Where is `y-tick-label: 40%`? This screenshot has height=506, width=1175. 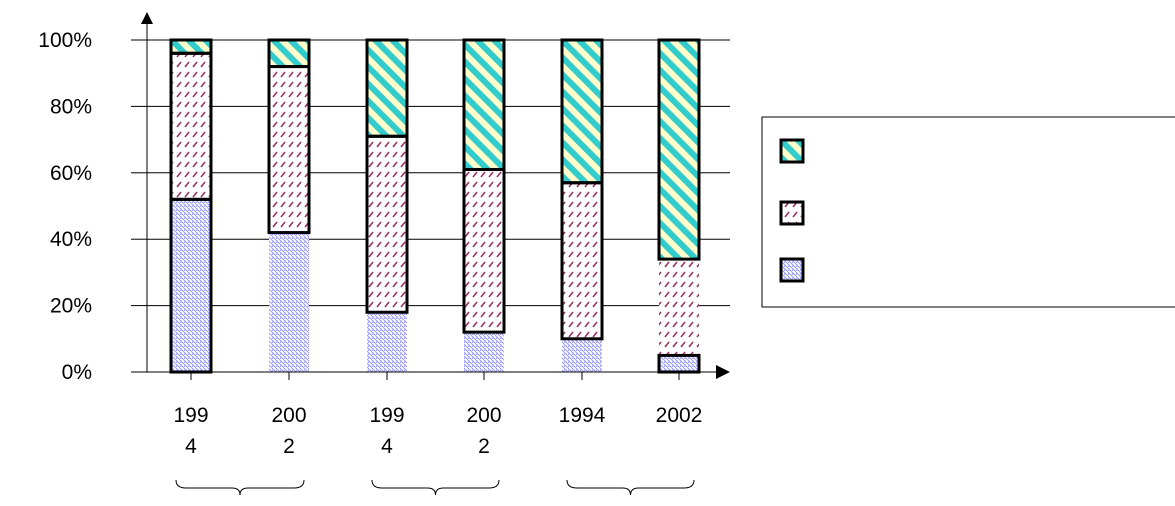
y-tick-label: 40% is located at coordinates (71, 239).